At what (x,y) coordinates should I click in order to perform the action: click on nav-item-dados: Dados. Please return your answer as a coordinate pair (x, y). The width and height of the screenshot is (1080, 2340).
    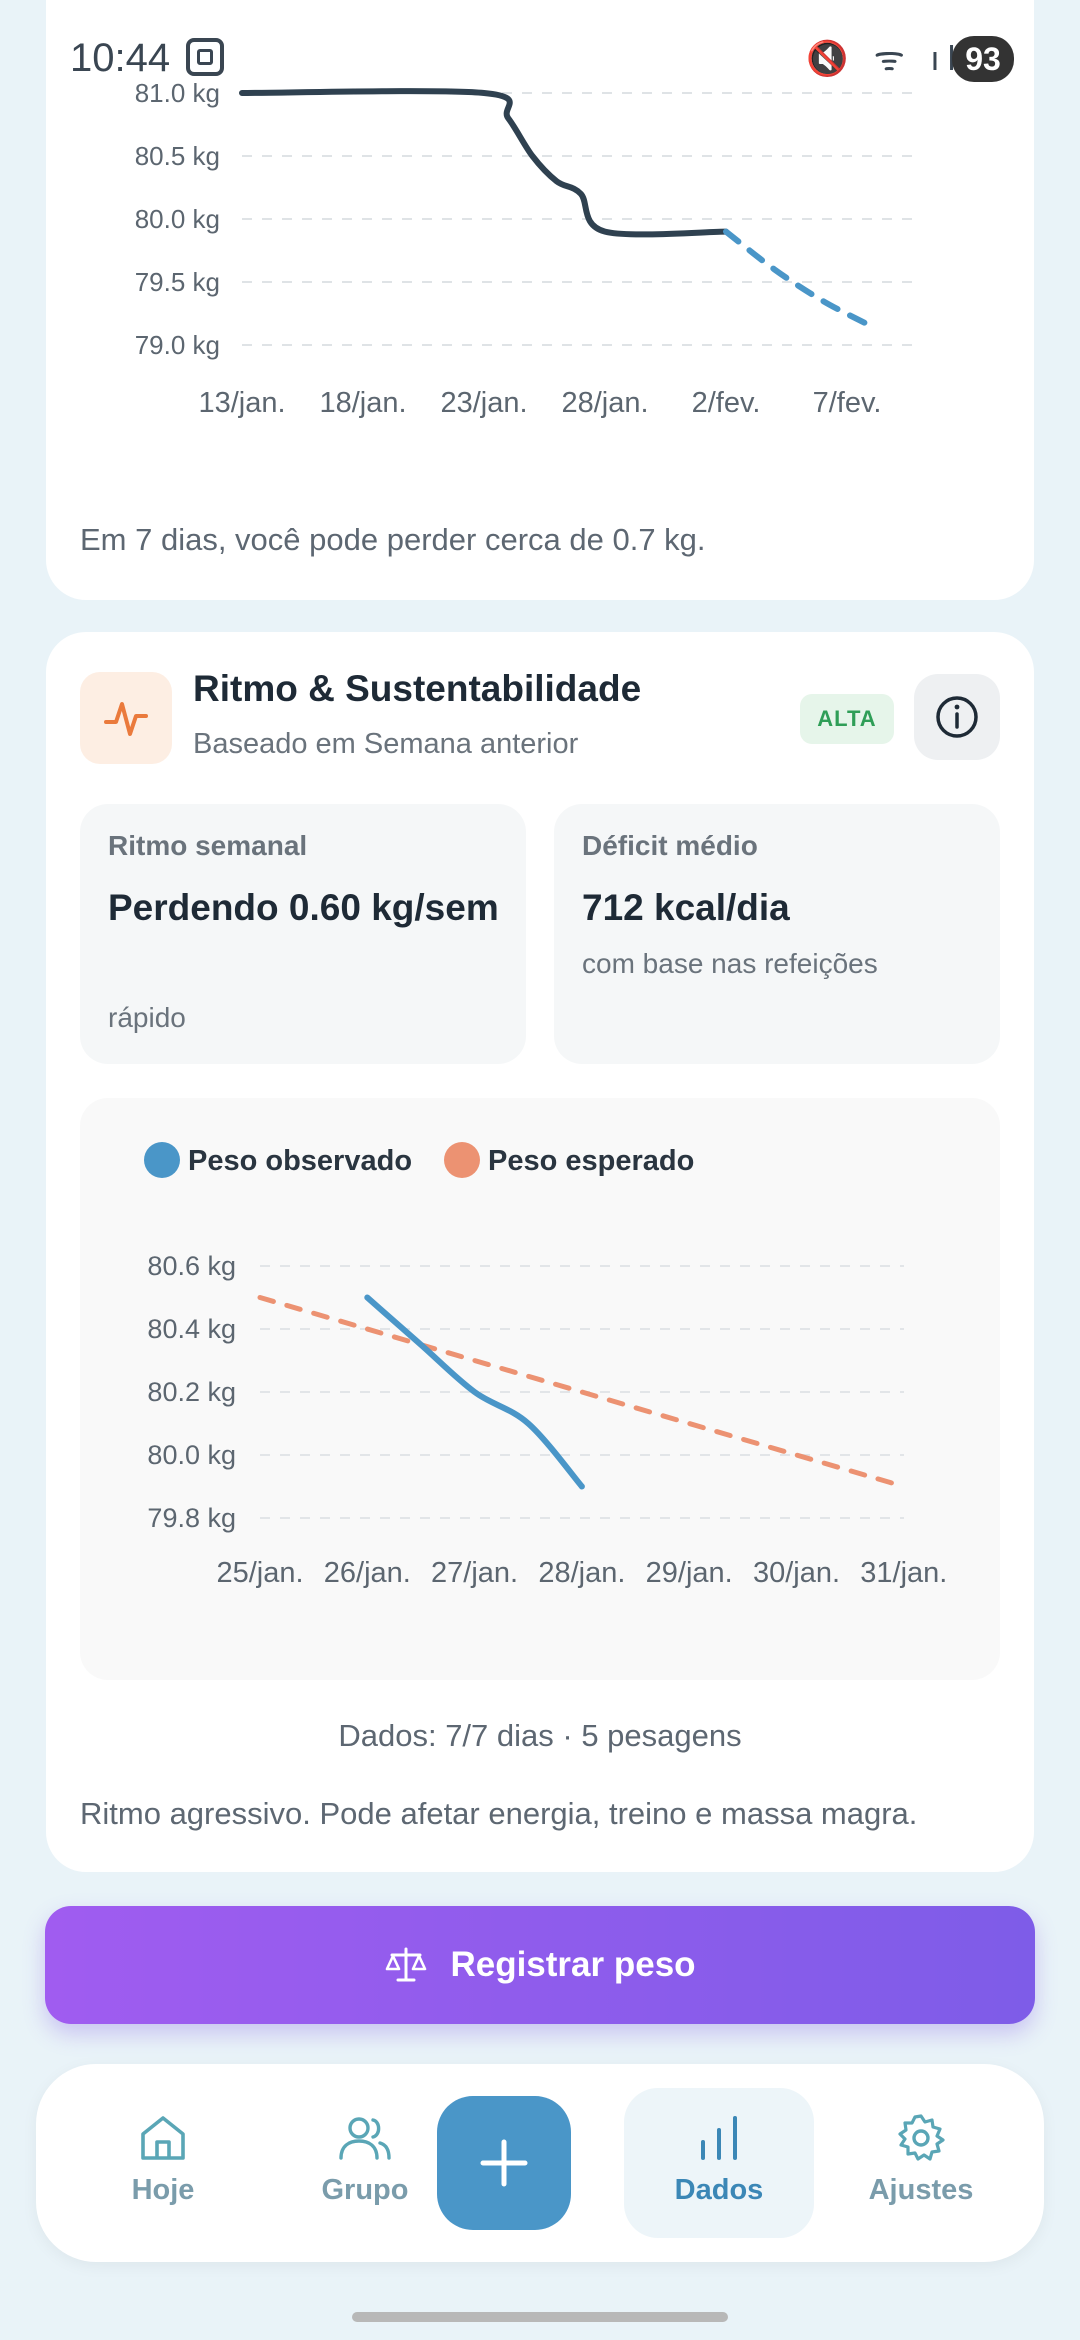
    Looking at the image, I should click on (719, 2163).